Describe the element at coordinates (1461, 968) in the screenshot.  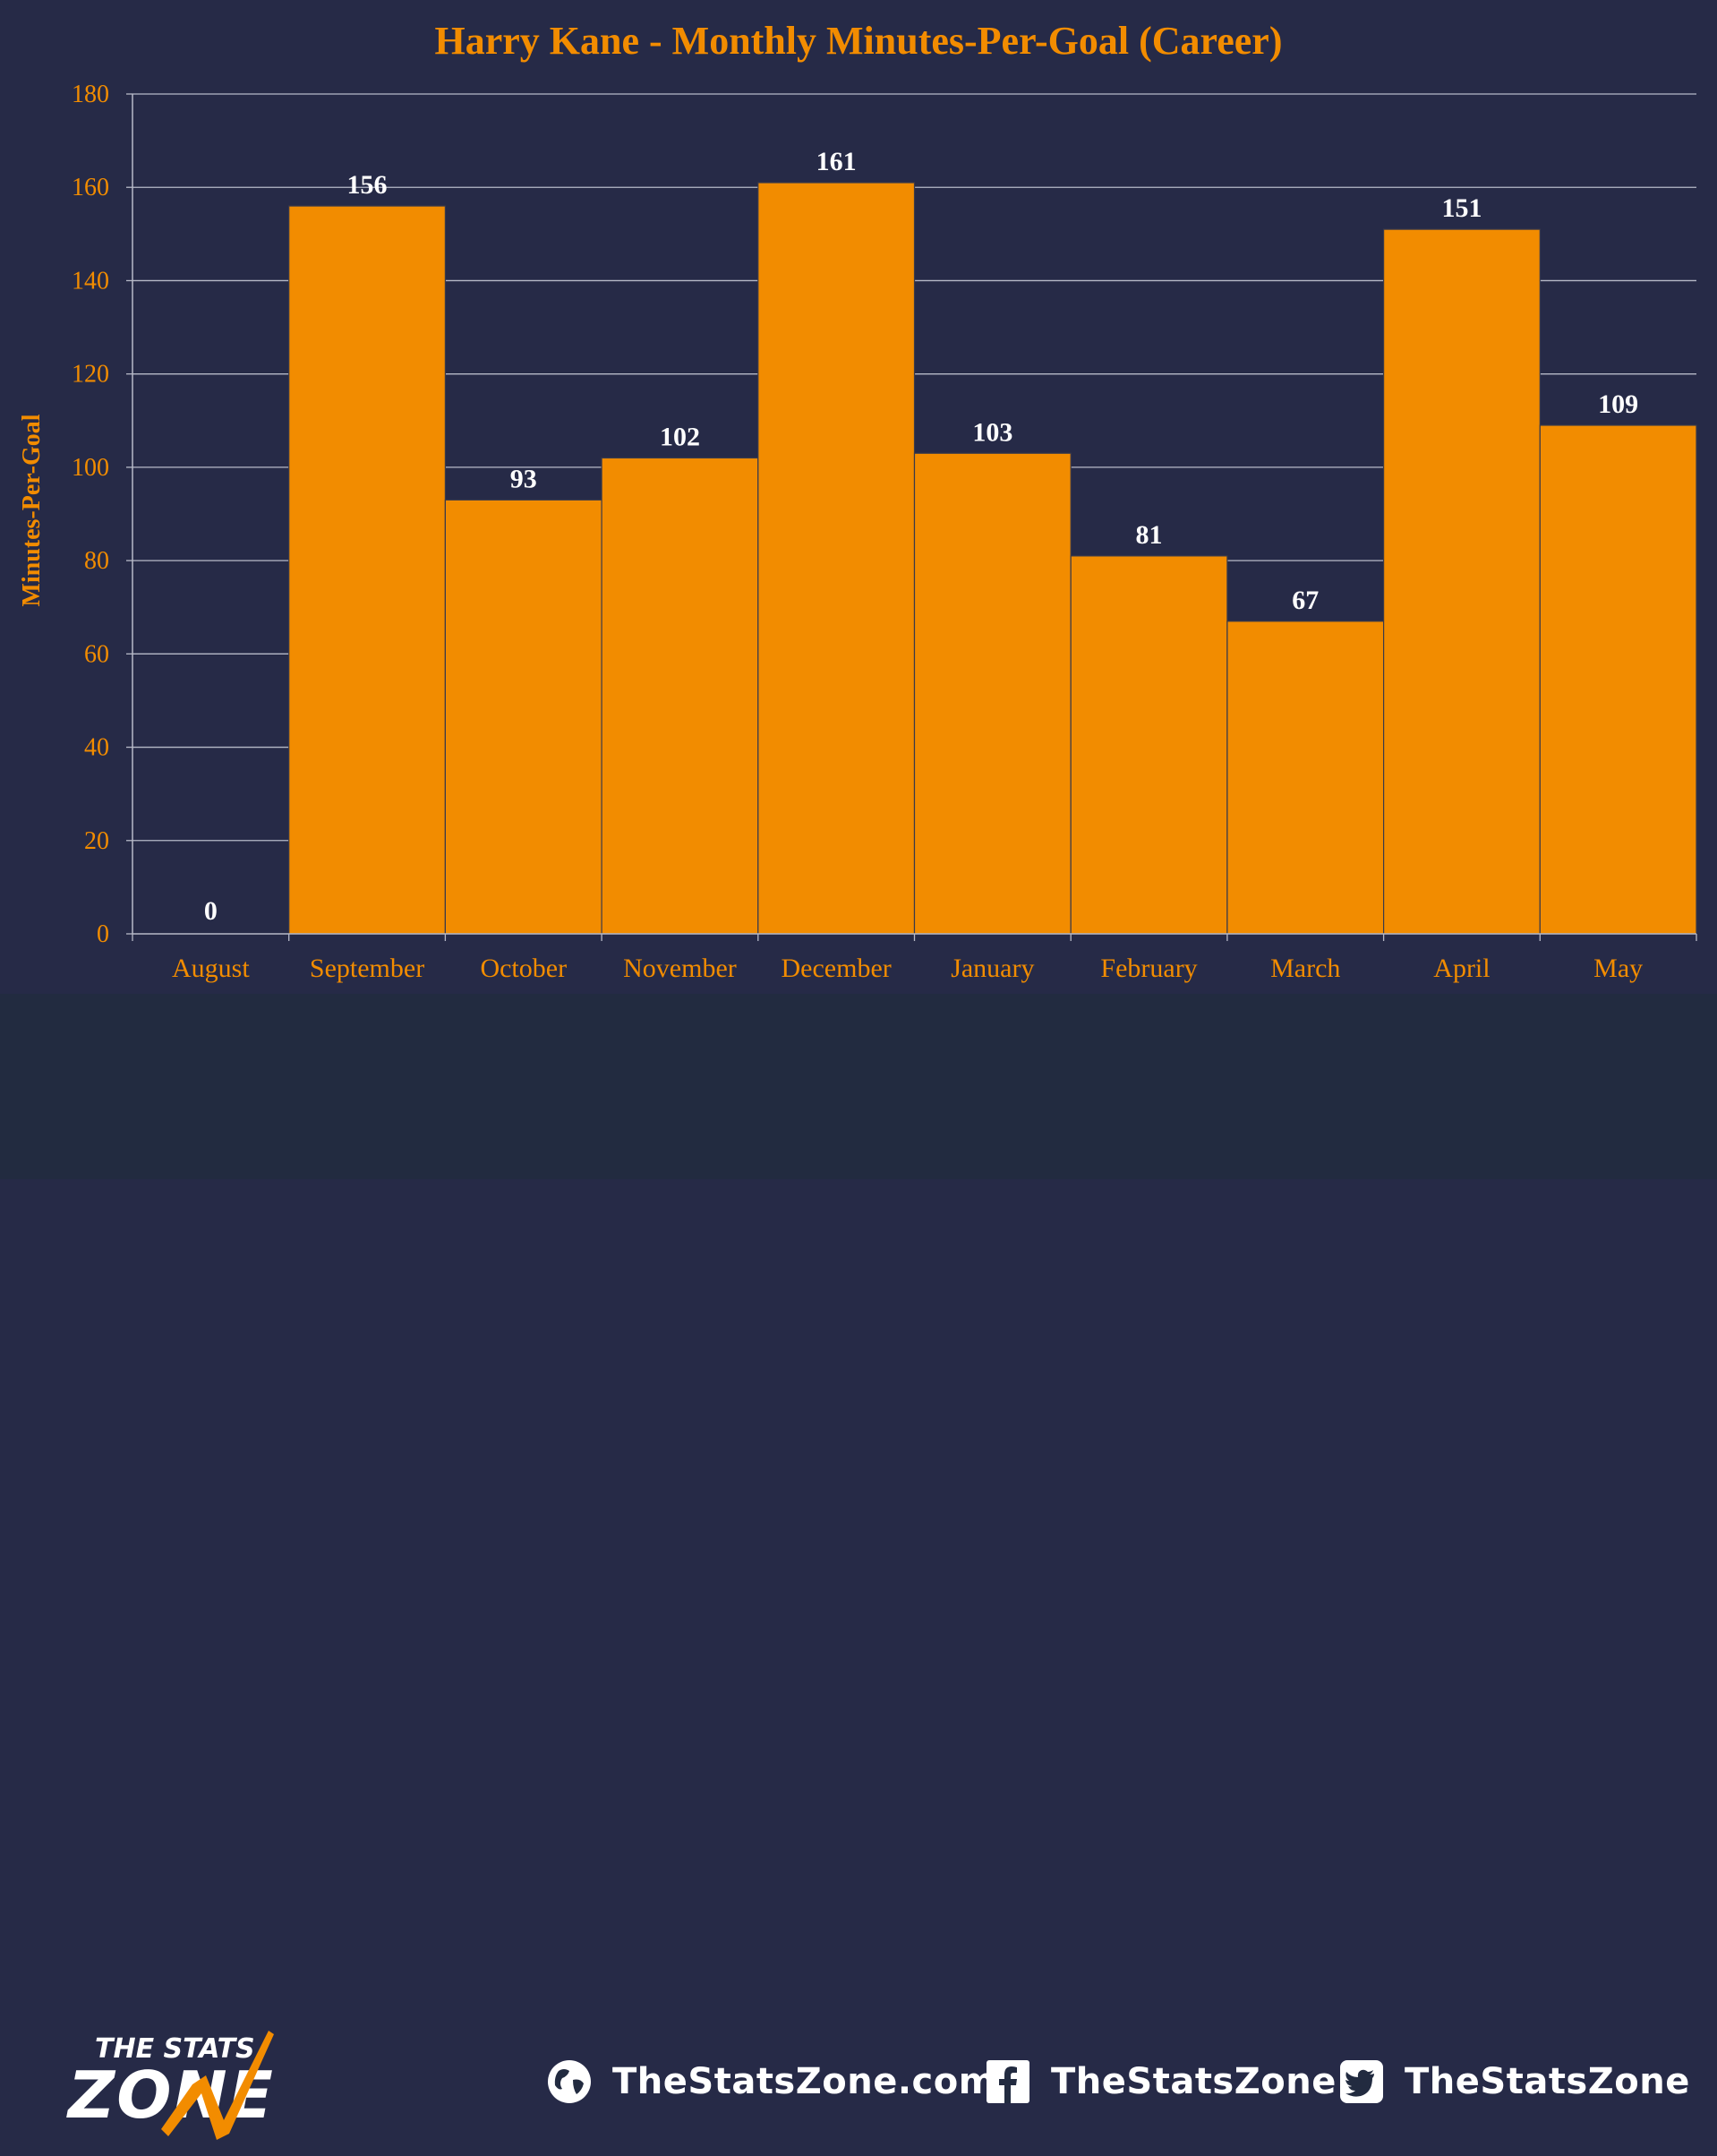
I see `x-tick-label: April` at that location.